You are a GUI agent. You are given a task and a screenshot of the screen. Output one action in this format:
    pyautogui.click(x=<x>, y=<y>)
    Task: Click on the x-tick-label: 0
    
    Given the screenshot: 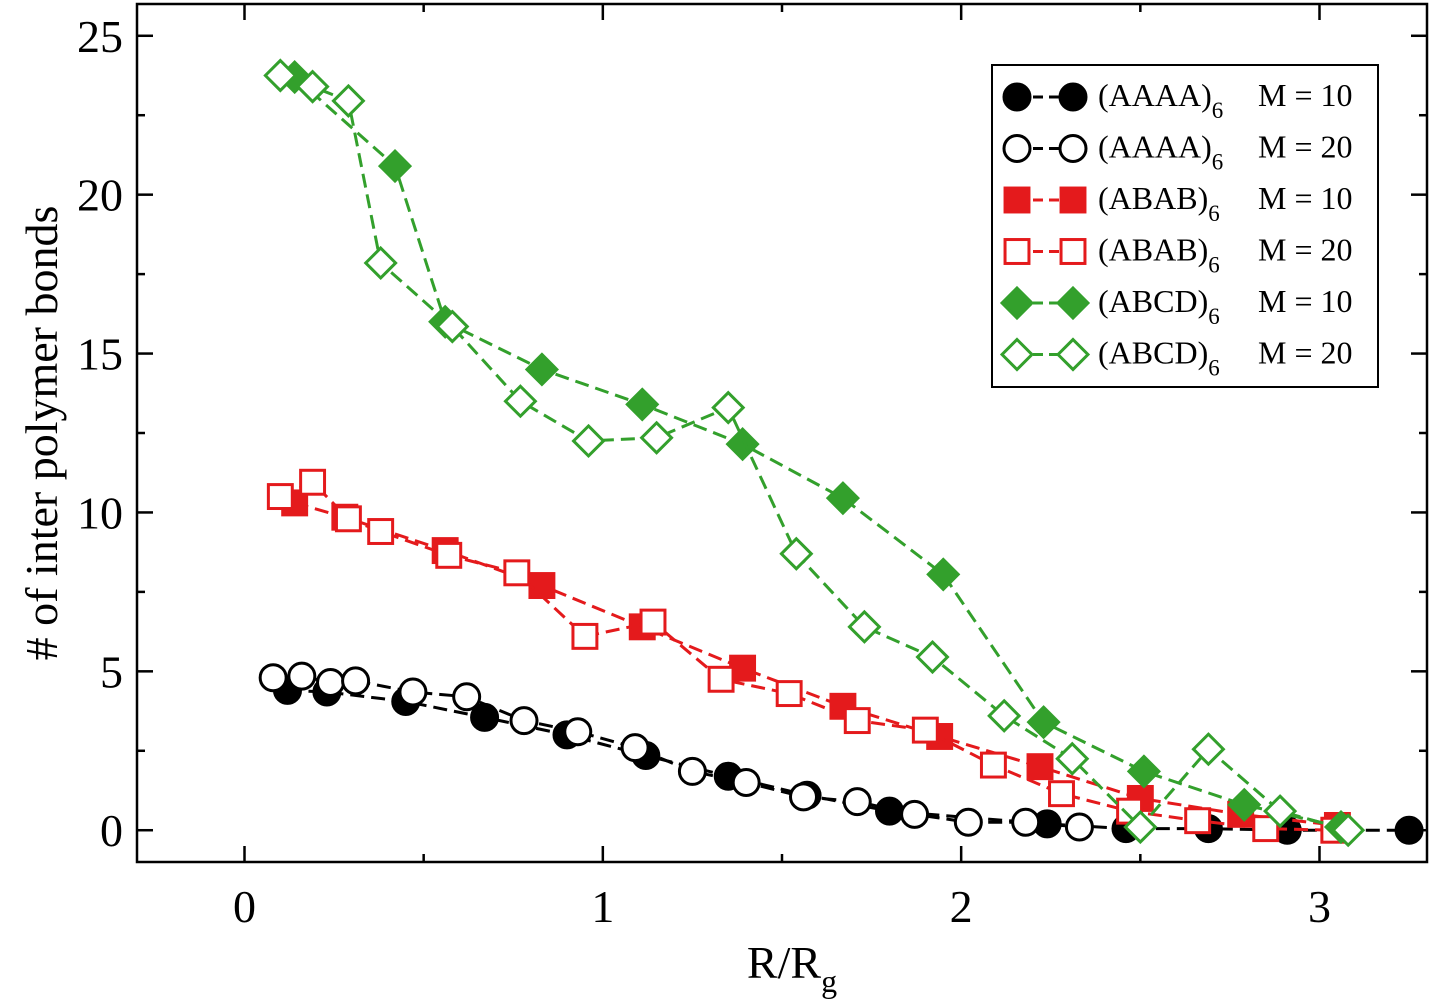 What is the action you would take?
    pyautogui.click(x=244, y=906)
    